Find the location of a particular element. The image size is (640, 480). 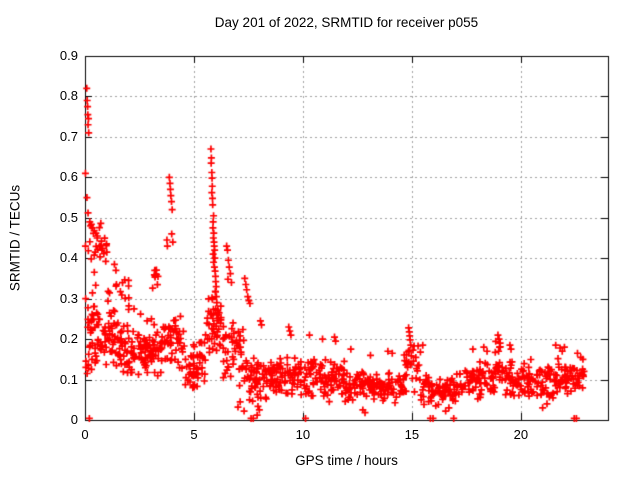

y-tick-label: 0.5 is located at coordinates (68, 217).